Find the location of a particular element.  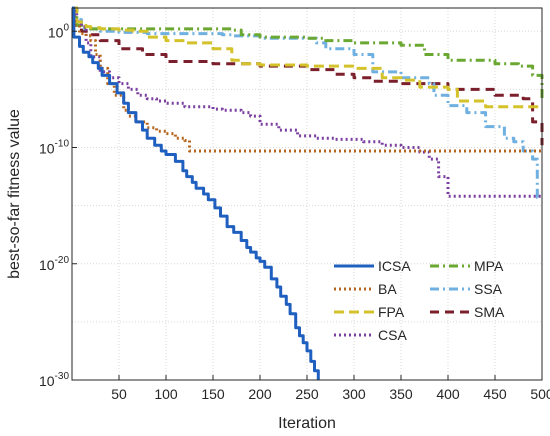

y-tick-label-1: 10-10 is located at coordinates (54, 148).